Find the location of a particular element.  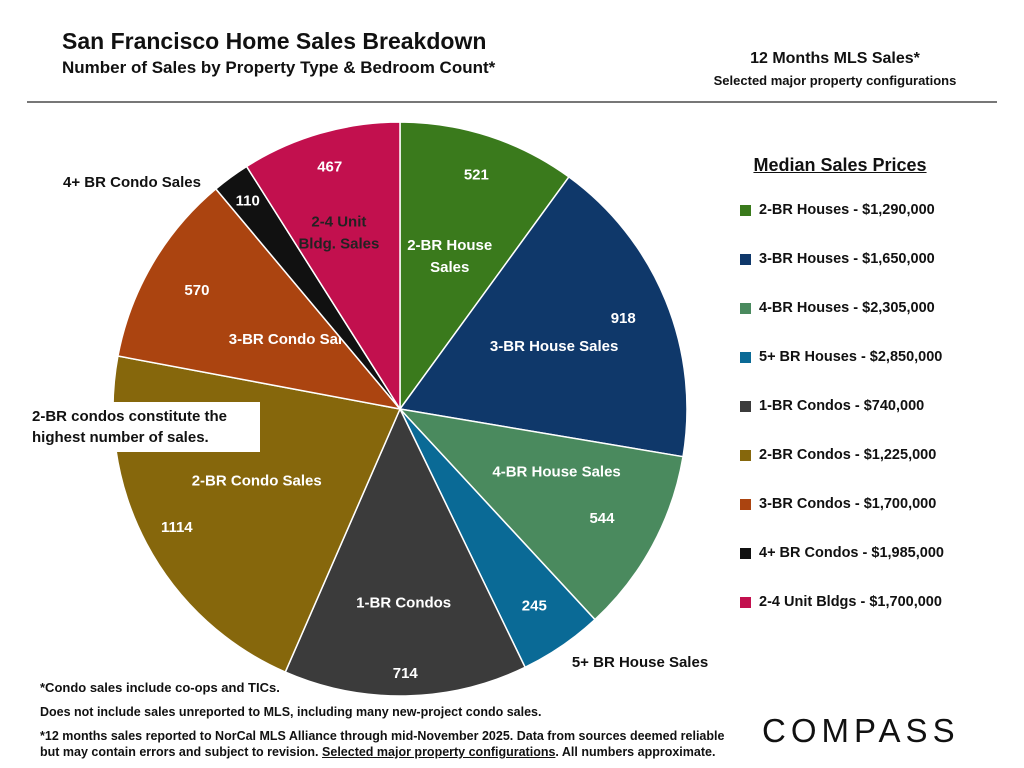

compass-logo: COMPASS is located at coordinates (861, 730).